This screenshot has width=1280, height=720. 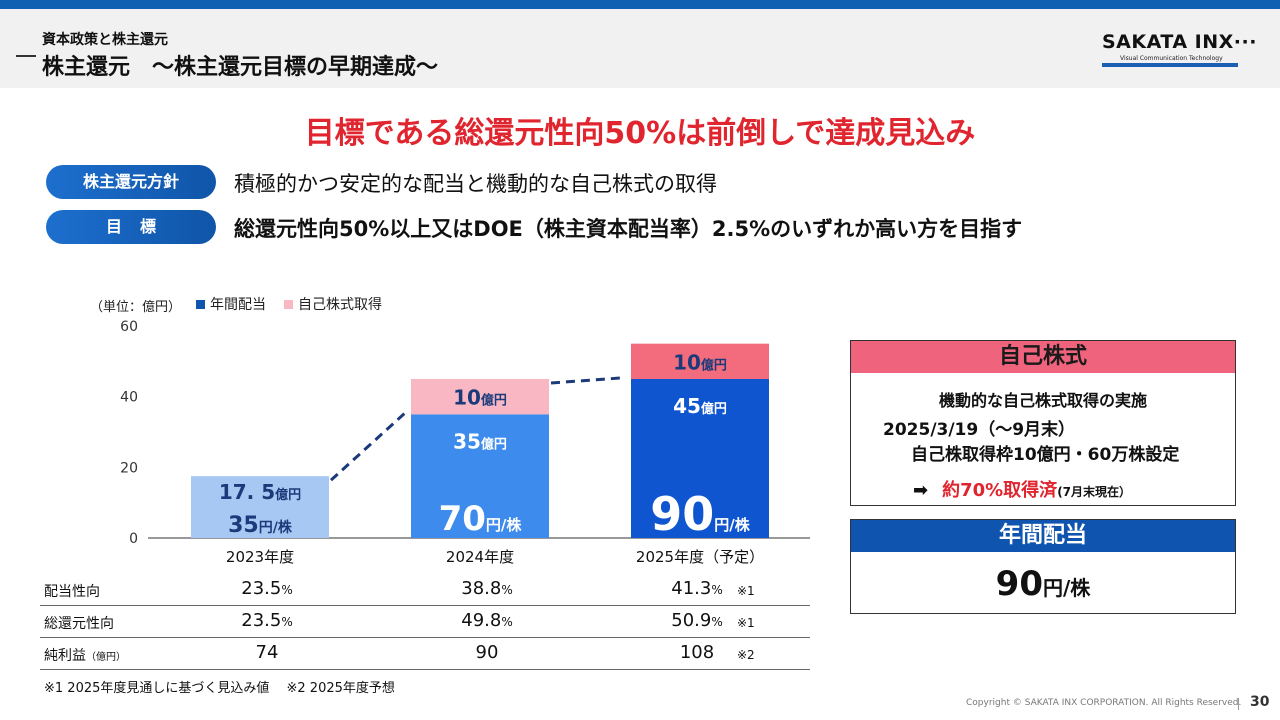 I want to click on table-cell: 38.8%, so click(x=487, y=588).